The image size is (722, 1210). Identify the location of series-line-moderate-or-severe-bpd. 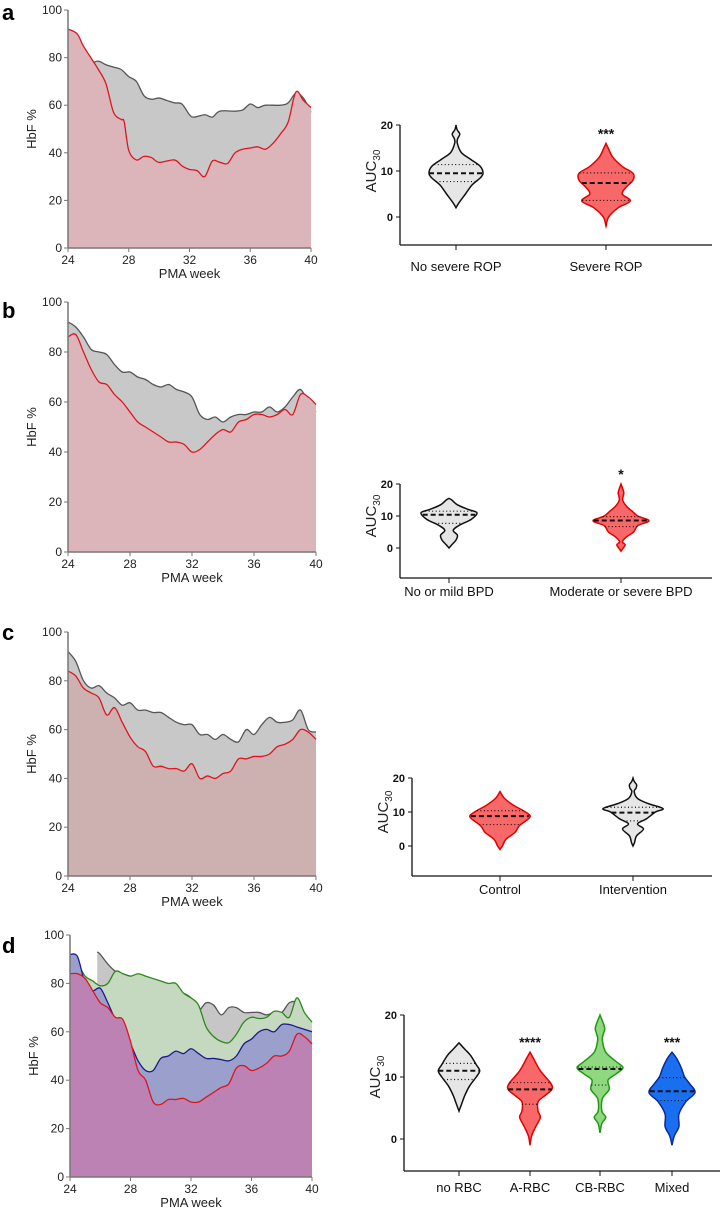
(192, 393).